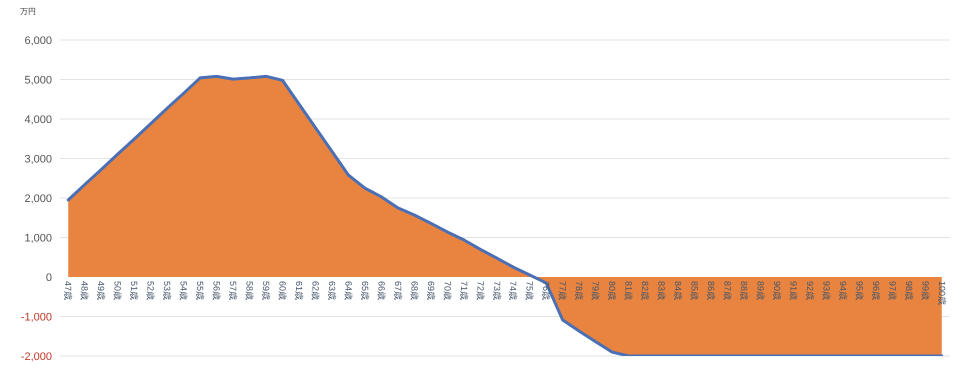  What do you see at coordinates (266, 290) in the screenshot?
I see `x-tick-label: 59歳` at bounding box center [266, 290].